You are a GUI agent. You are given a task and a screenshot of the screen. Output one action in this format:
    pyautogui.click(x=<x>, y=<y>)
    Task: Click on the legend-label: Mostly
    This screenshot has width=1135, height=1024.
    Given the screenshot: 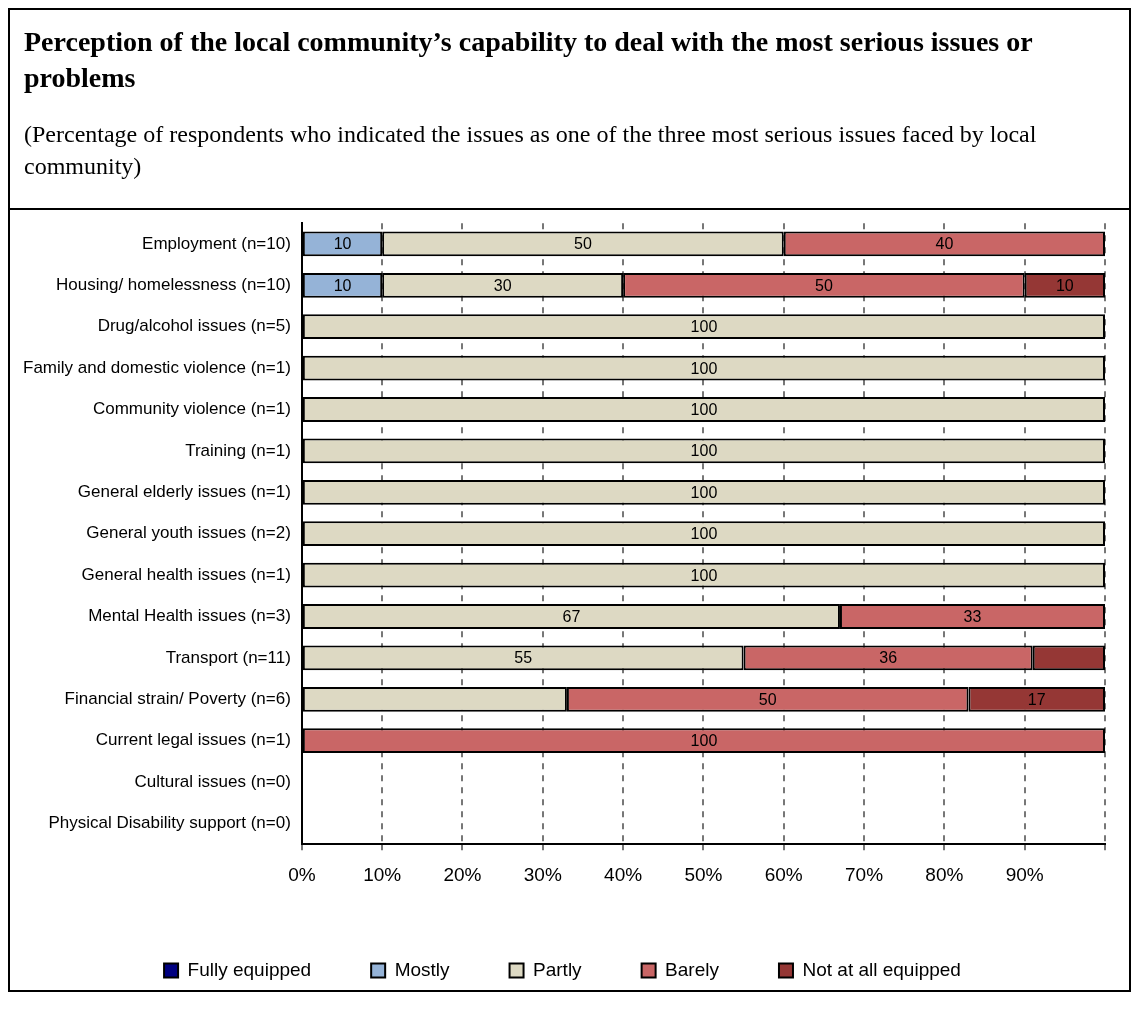 What is the action you would take?
    pyautogui.click(x=422, y=969)
    